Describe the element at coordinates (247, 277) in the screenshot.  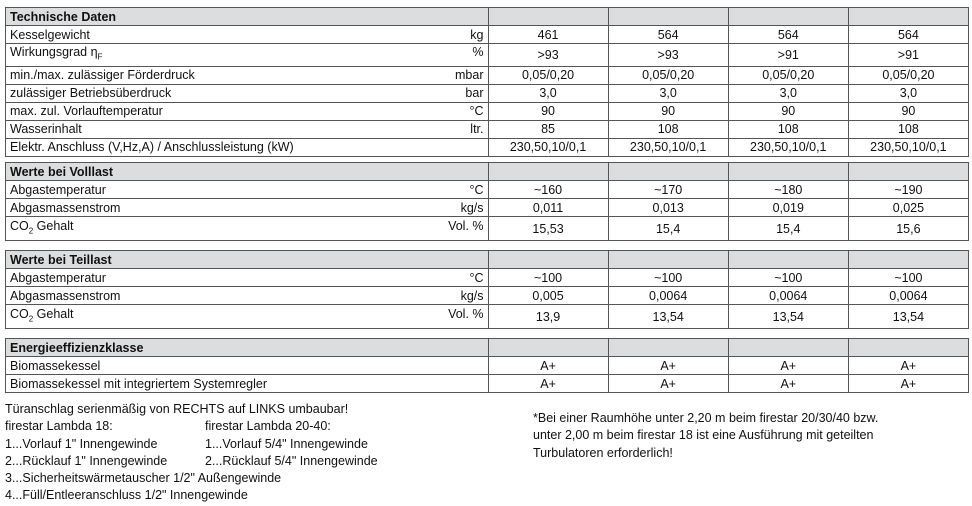
I see `row-label-cell: Abgastemperatur °C` at that location.